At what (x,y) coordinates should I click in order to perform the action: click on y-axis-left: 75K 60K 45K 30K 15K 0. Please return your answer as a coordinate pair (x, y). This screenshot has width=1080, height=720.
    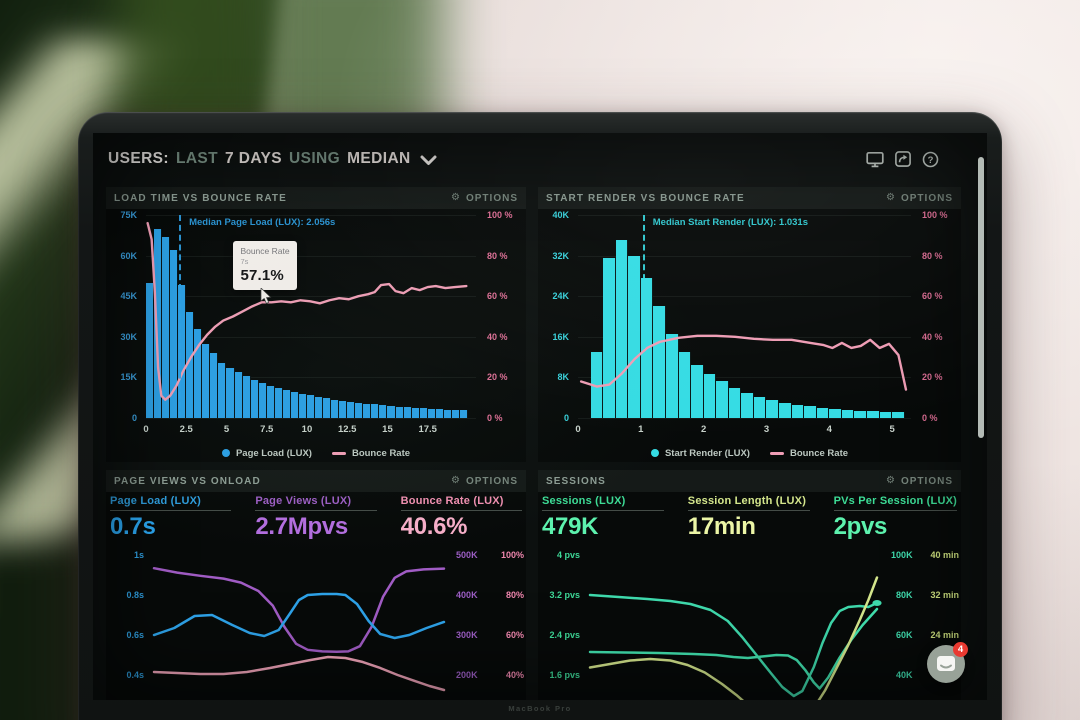
    Looking at the image, I should click on (124, 316).